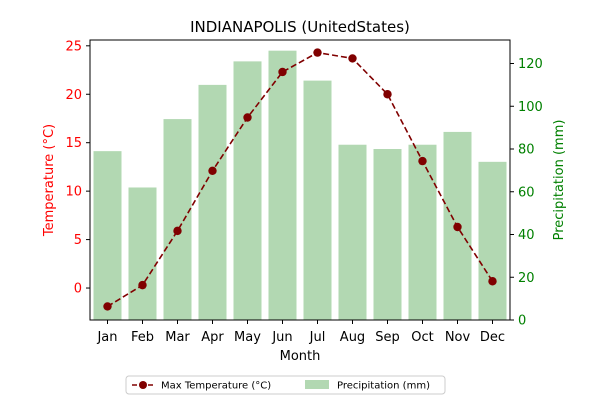  I want to click on y-left-tick-label: 25, so click(73, 46).